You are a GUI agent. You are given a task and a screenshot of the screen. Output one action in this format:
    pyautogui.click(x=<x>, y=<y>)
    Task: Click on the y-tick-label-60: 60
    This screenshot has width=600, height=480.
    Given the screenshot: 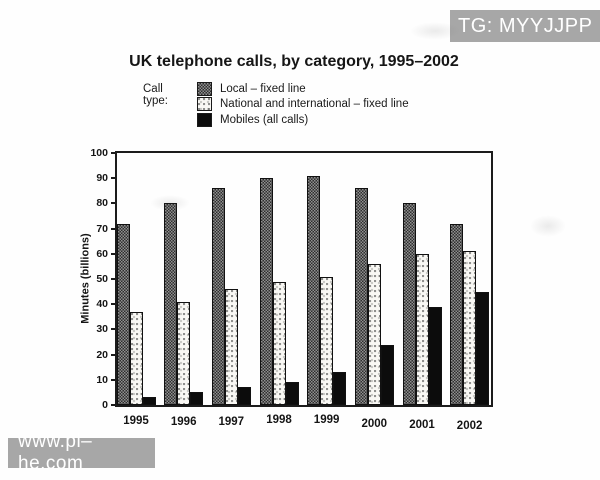 What is the action you would take?
    pyautogui.click(x=102, y=253)
    